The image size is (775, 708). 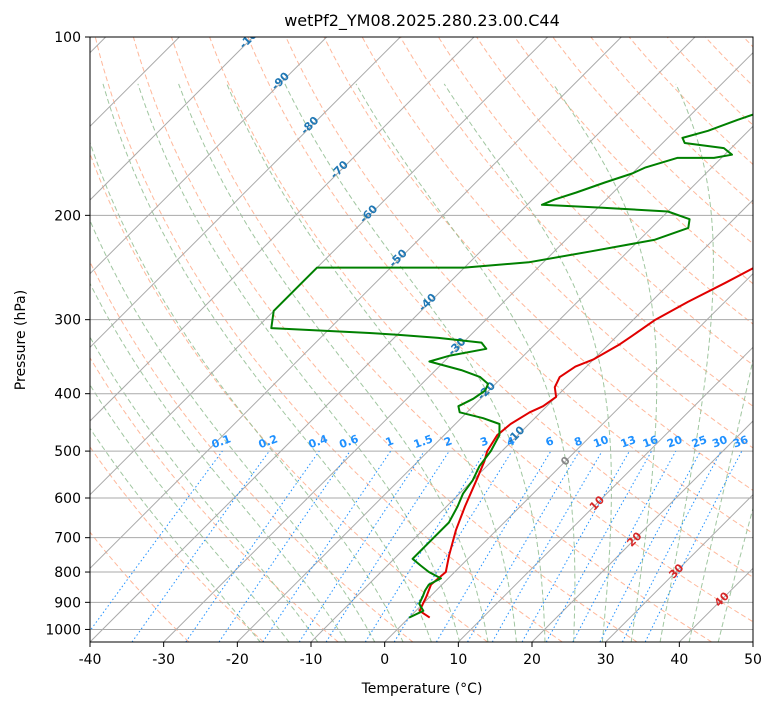 What do you see at coordinates (67, 334) in the screenshot?
I see `y-axis: 100 200 300 400 500 600 700 800 900 1000` at bounding box center [67, 334].